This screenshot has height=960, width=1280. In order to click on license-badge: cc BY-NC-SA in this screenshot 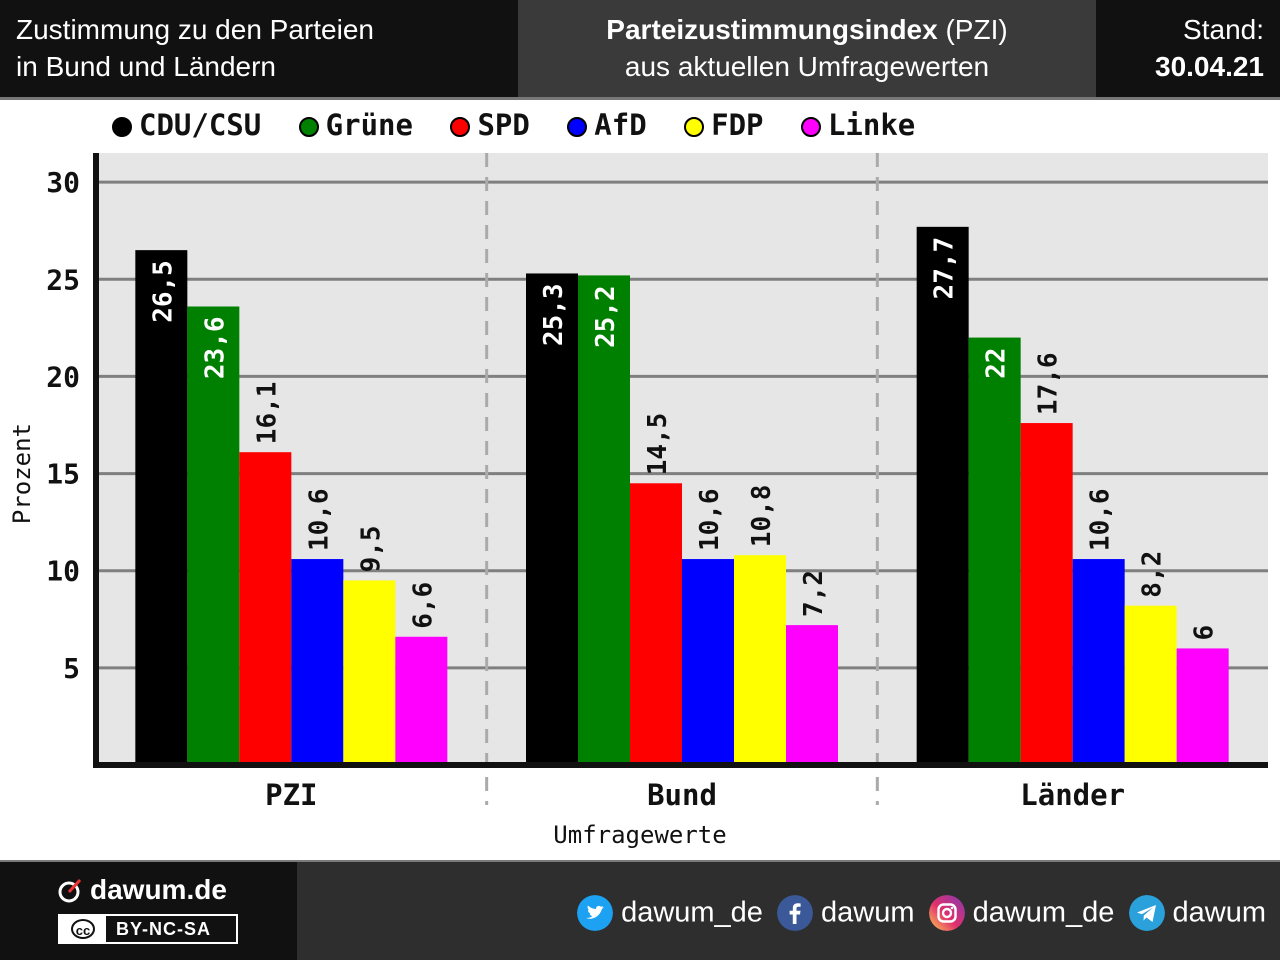, I will do `click(148, 929)`.